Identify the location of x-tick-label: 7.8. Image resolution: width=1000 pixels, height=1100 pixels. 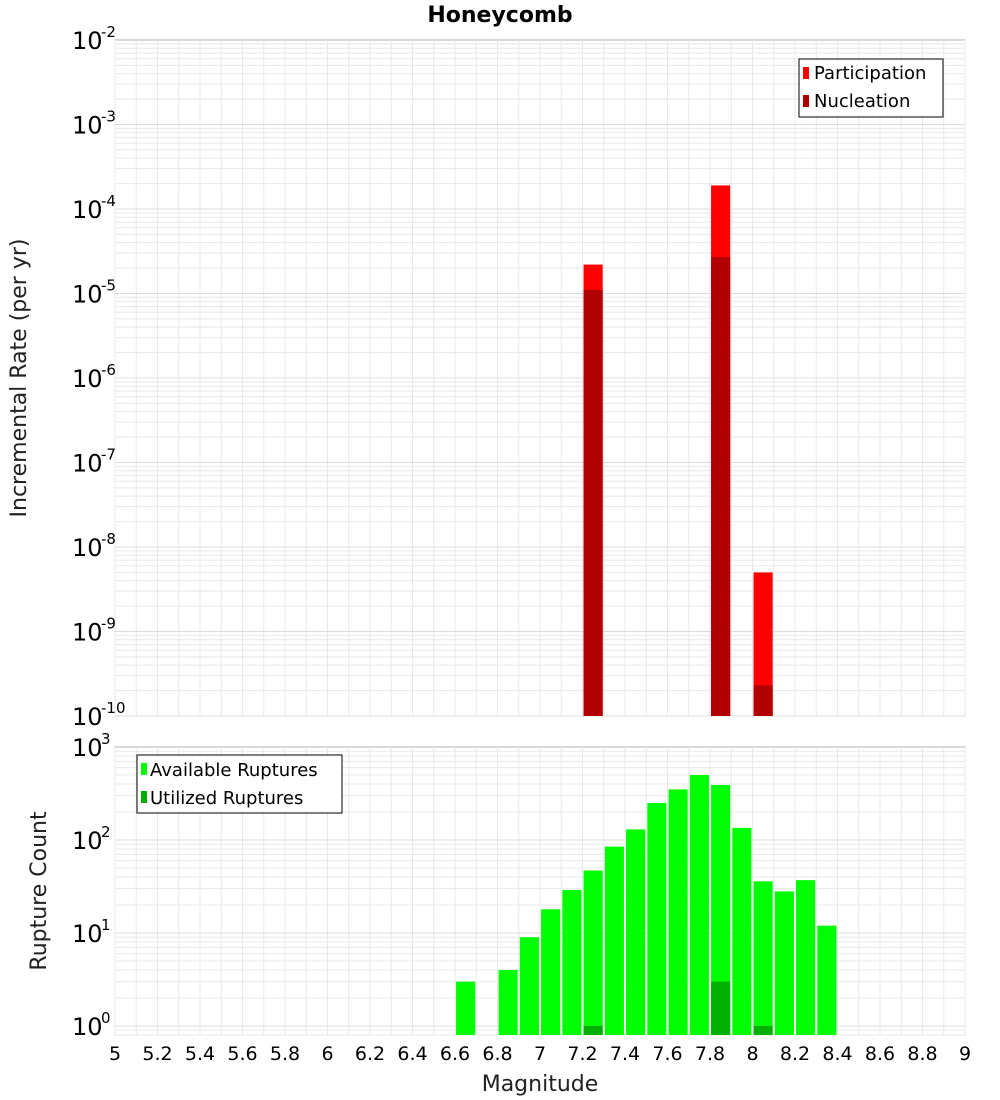
(710, 1054).